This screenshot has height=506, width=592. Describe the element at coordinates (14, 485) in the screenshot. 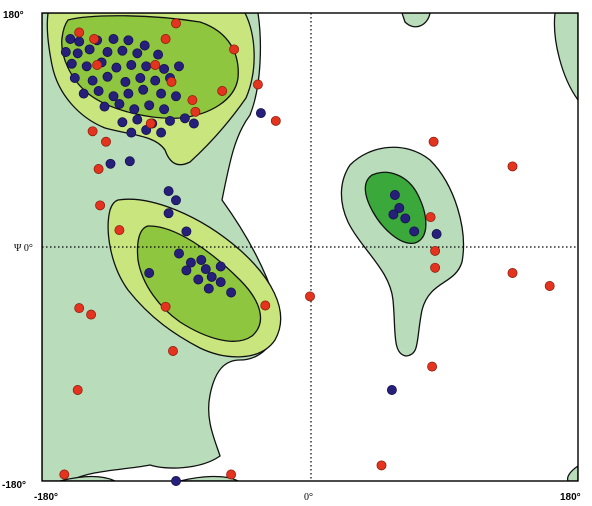

I see `y-tick-neg180: -180°` at that location.